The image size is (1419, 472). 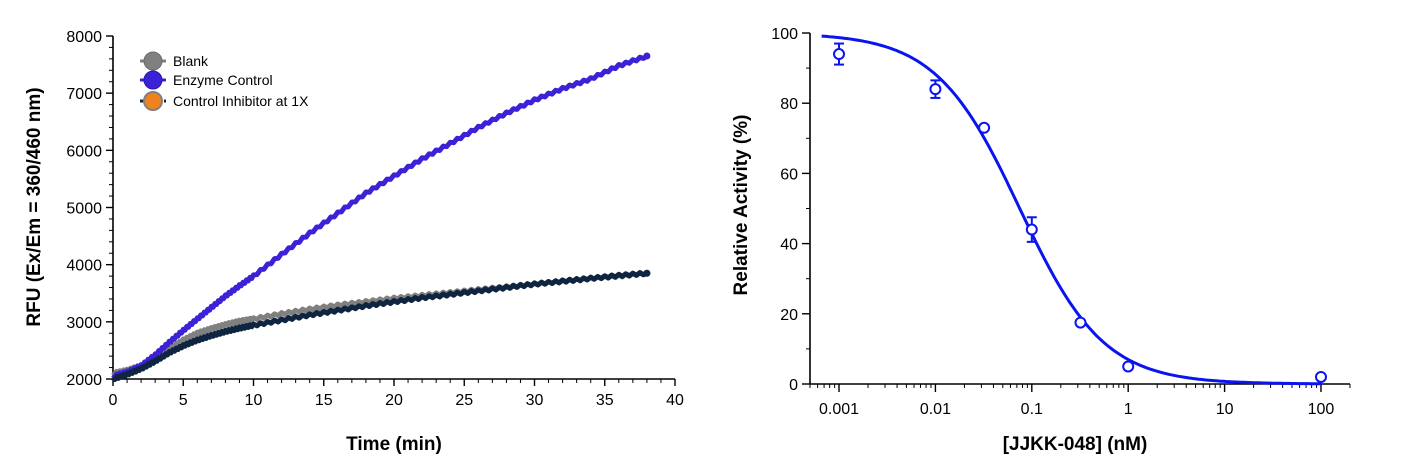 I want to click on x-tick-label: 100, so click(x=1321, y=409).